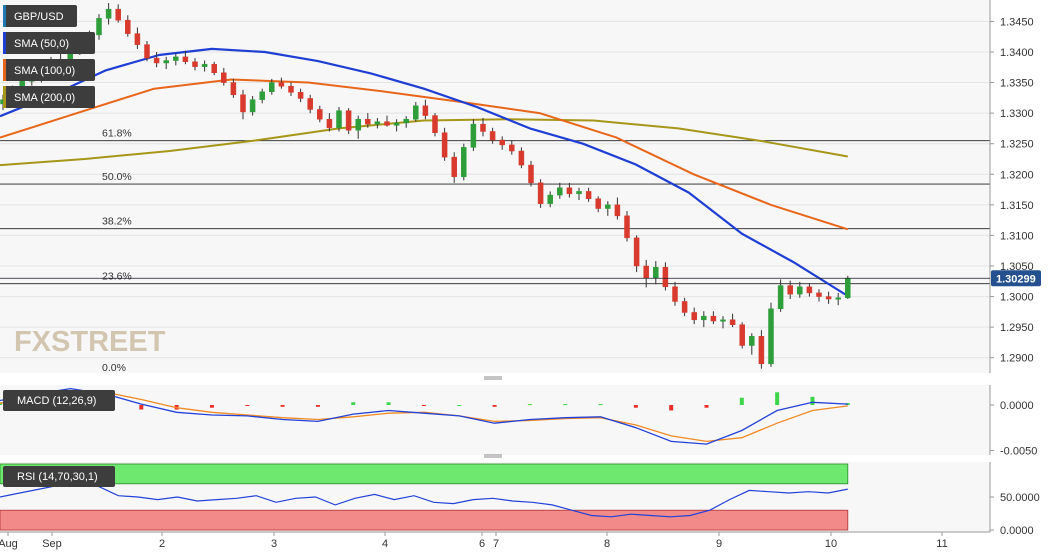  I want to click on sma200-line, so click(424, 142).